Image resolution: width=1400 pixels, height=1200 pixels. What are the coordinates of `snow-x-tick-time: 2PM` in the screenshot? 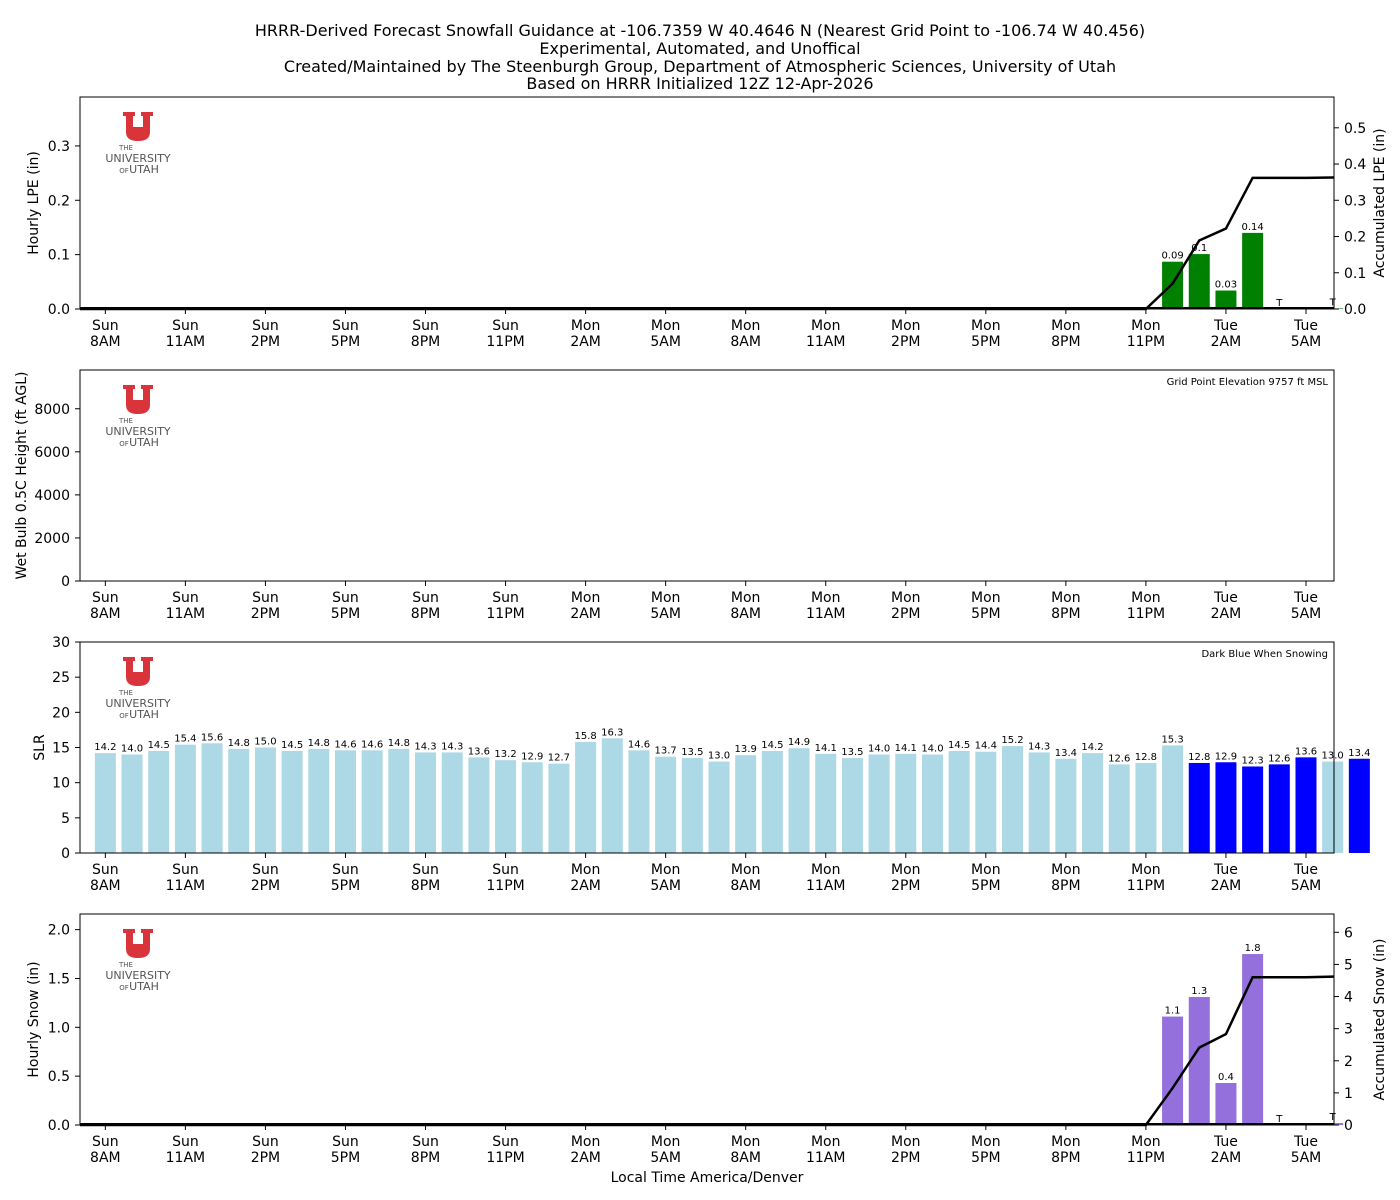 It's located at (265, 1158).